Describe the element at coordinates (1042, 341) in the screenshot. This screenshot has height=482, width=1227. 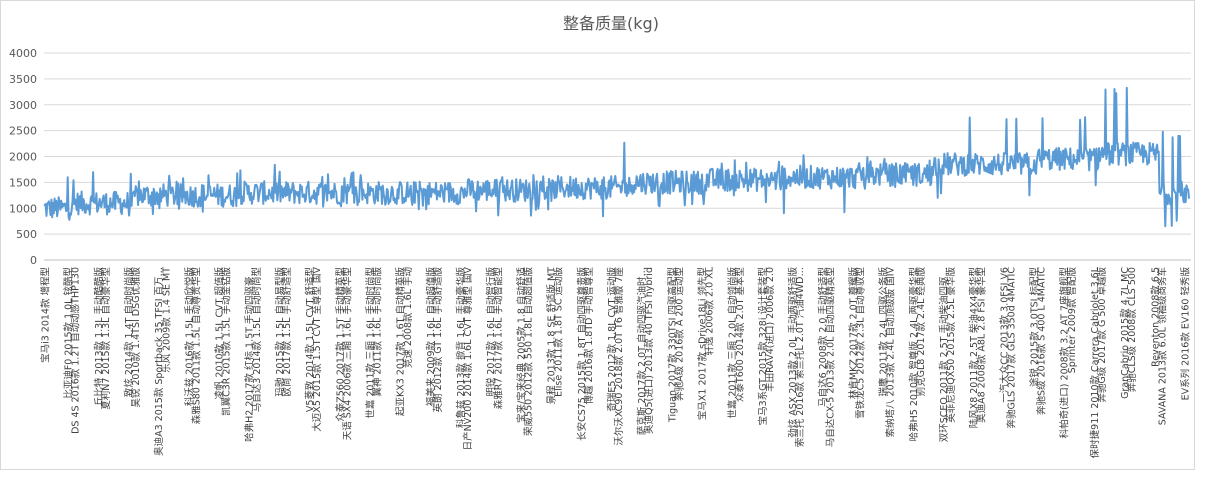
I see `x-tick-label: 奔驰S级 2016款 S 400 L 4MATIC` at that location.